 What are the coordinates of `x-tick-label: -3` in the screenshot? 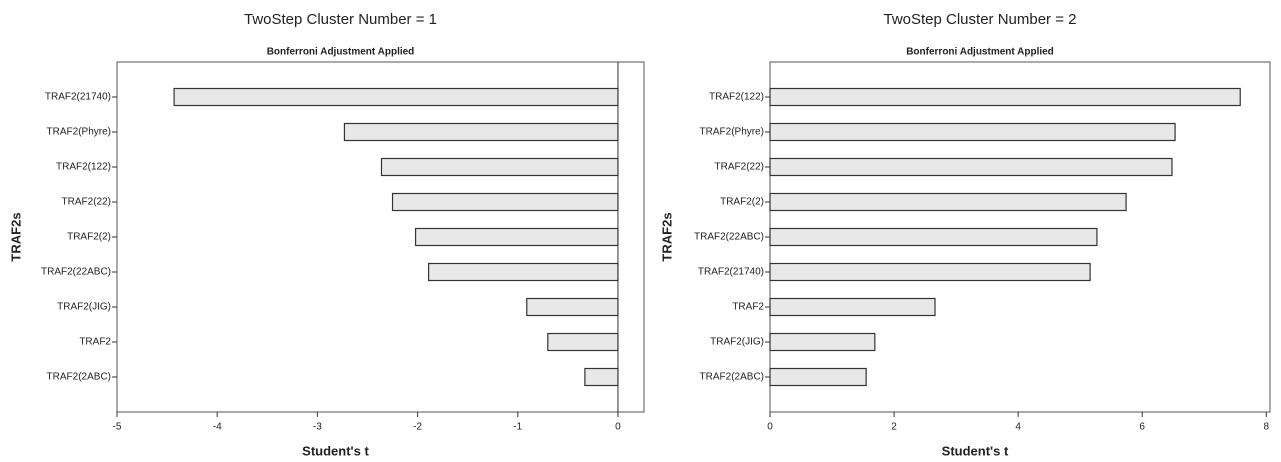 It's located at (317, 427).